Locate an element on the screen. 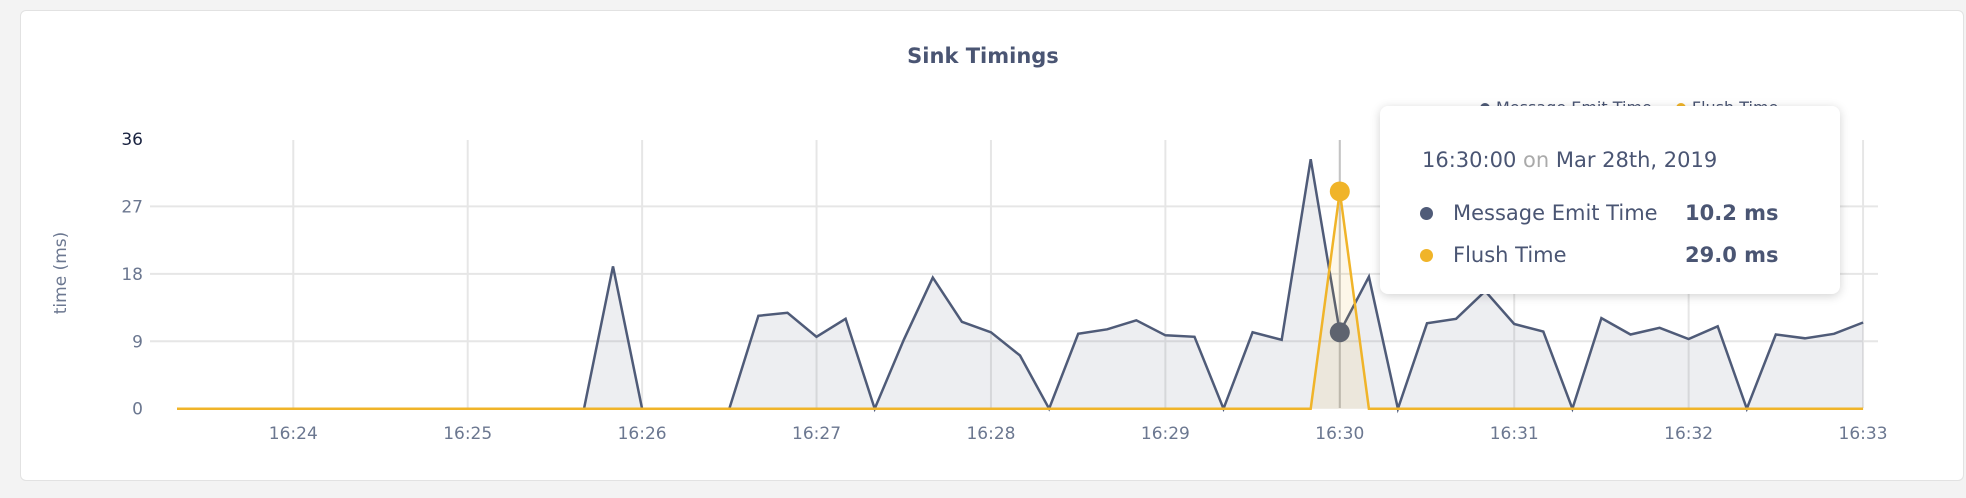 The height and width of the screenshot is (498, 1966). x-tick-label: 16:27 is located at coordinates (816, 434).